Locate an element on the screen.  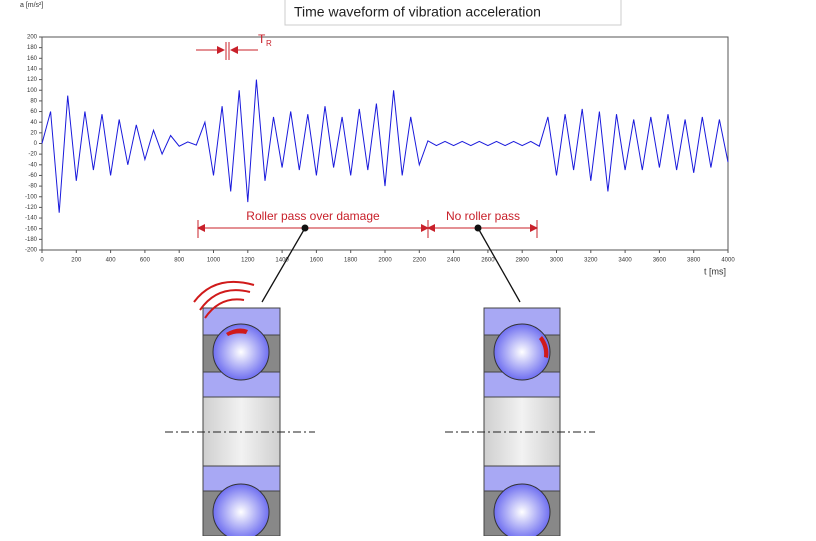
y-tick-label: -100 is located at coordinates (31, 197).